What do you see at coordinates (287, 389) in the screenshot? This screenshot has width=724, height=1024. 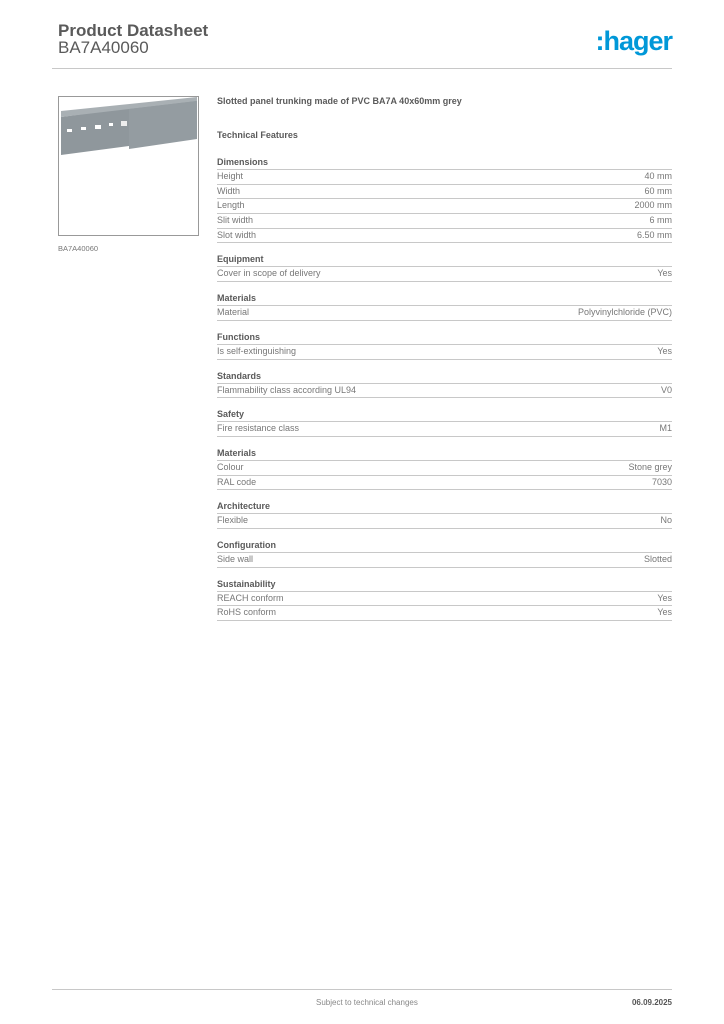 I see `feature-label: Flammability class according UL94` at bounding box center [287, 389].